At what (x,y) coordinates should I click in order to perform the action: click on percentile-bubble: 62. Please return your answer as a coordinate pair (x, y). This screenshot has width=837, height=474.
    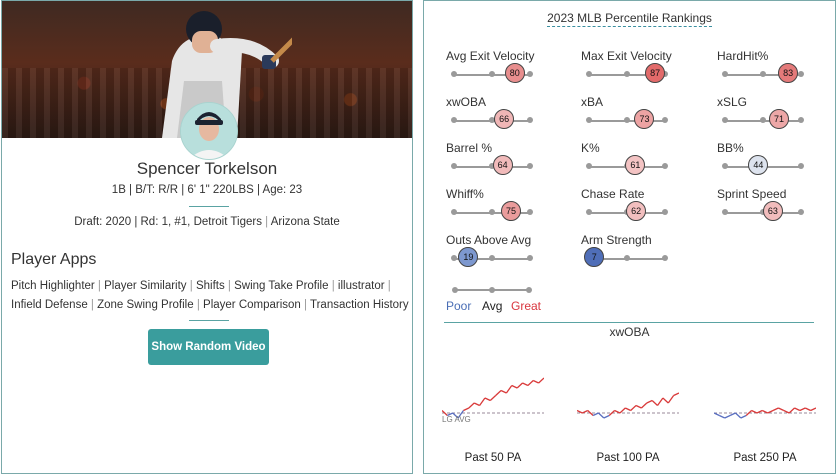
    Looking at the image, I should click on (636, 211).